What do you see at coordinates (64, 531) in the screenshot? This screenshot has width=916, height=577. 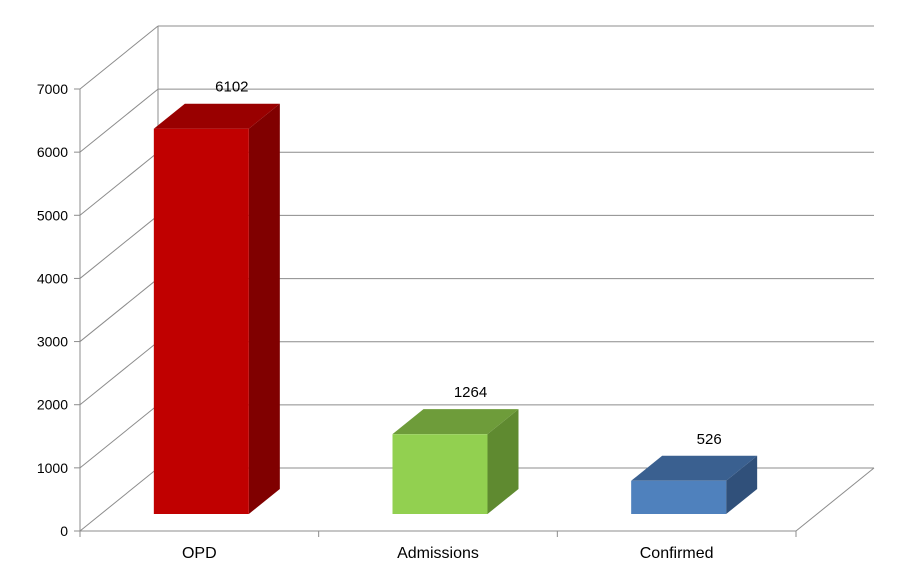 I see `y-tick-label: 0` at bounding box center [64, 531].